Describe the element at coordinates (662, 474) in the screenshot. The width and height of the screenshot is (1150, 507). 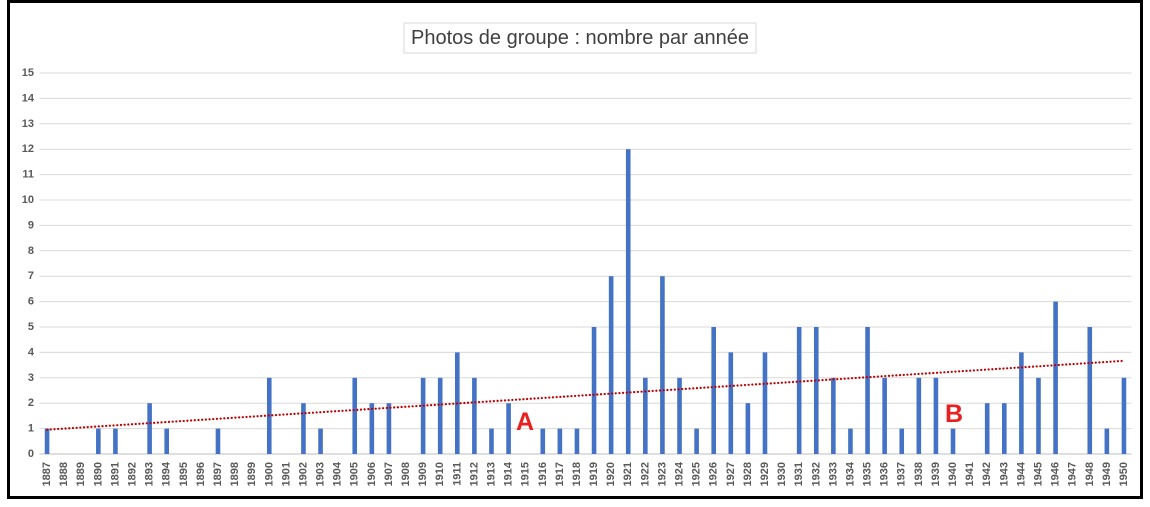
I see `x-tick-label: 1923` at that location.